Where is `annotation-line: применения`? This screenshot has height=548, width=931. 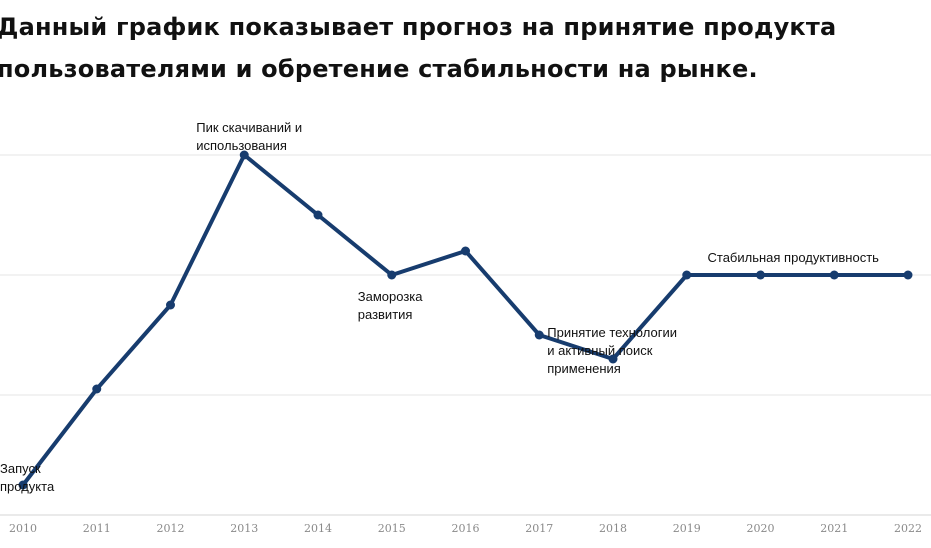
annotation-line: применения is located at coordinates (584, 368).